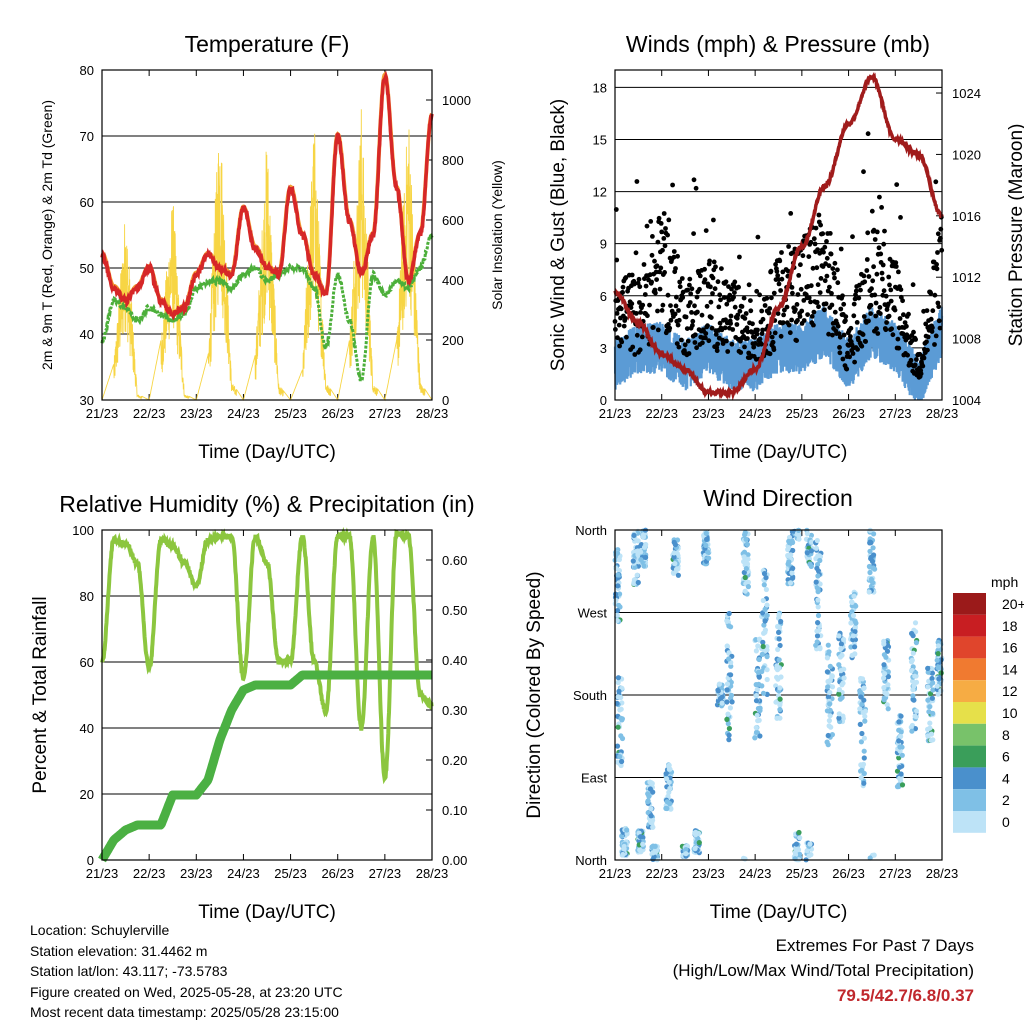 The image size is (1024, 1024). I want to click on legend-title: mph, so click(1004, 582).